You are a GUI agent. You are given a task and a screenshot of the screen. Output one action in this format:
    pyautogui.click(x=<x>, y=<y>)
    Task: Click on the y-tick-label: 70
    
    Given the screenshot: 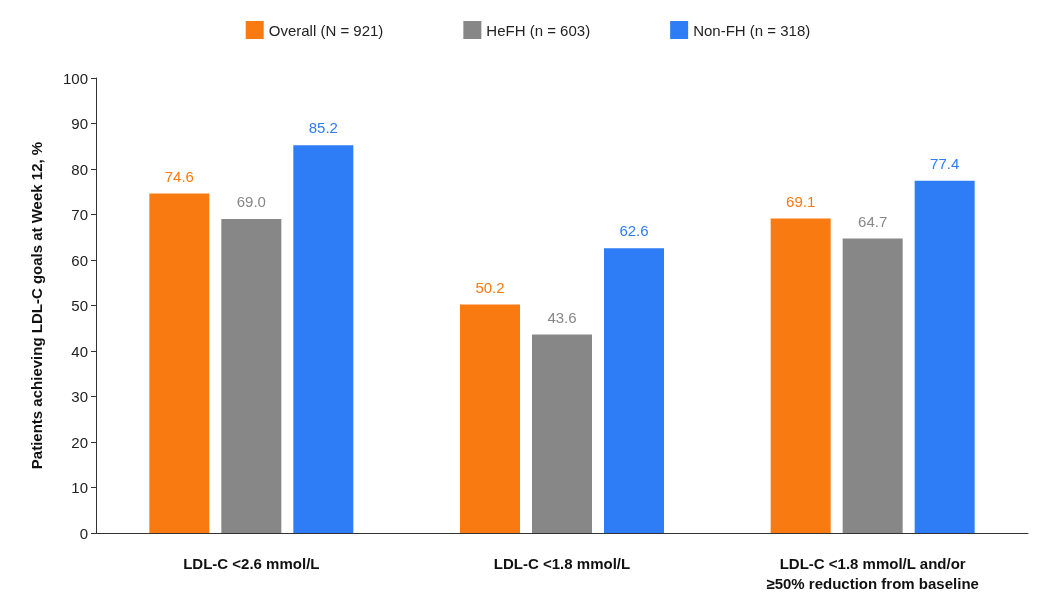 What is the action you would take?
    pyautogui.click(x=79, y=214)
    